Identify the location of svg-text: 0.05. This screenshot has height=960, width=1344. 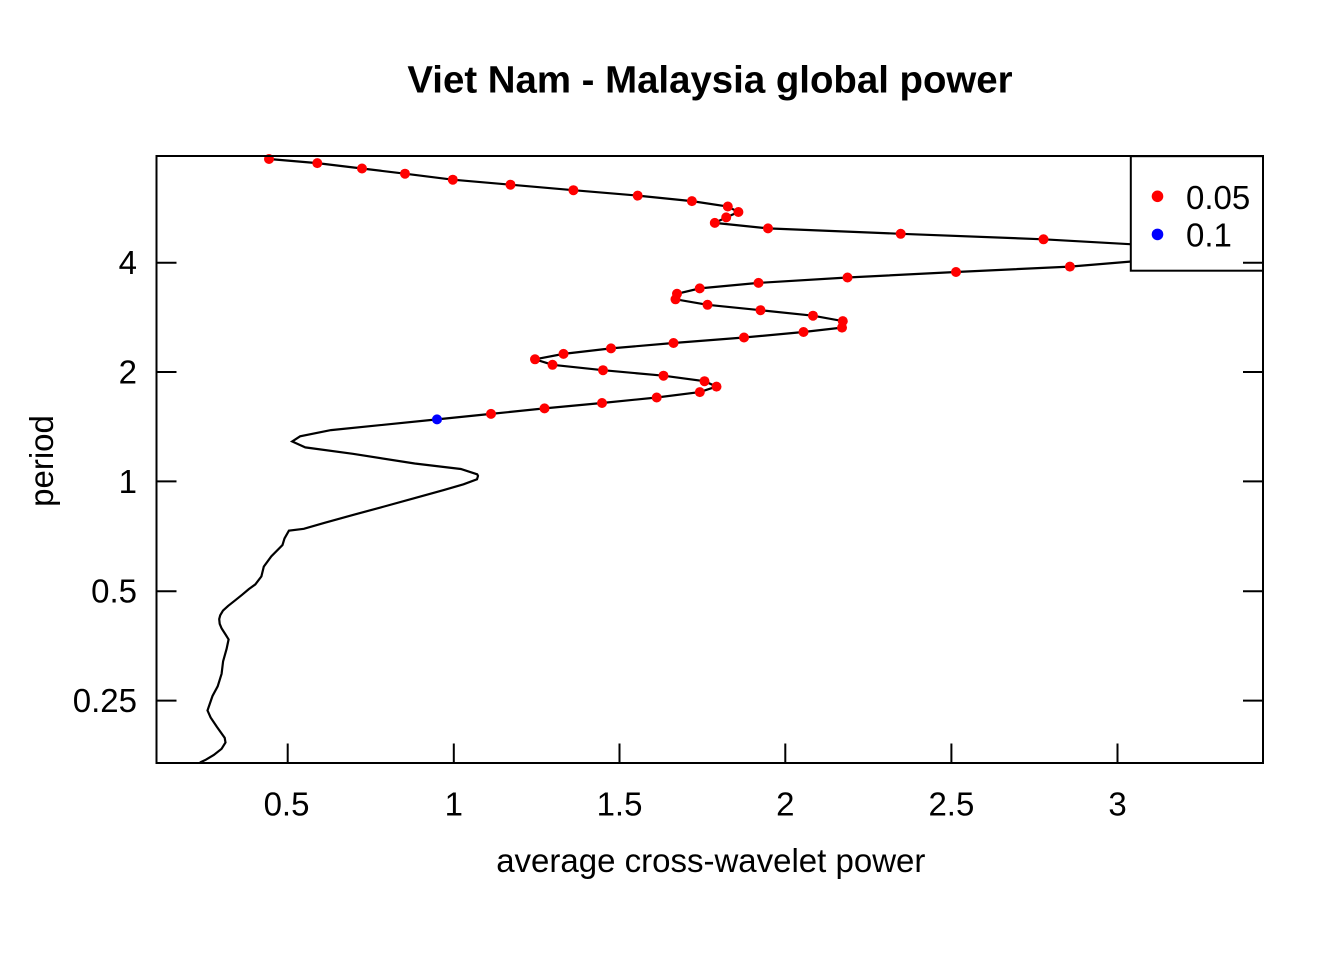
(1218, 197).